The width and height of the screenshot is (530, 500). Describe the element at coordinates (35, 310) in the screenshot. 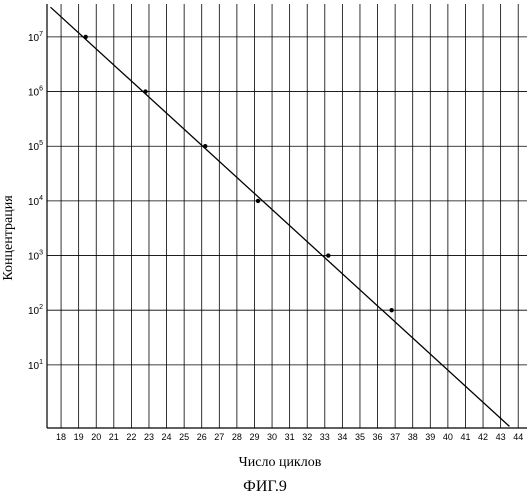

I see `y-tick-label: 10²` at that location.